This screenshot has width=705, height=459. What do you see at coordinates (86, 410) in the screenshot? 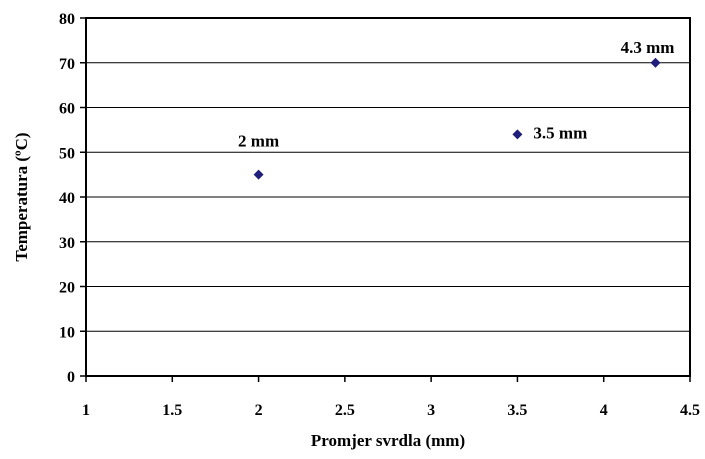
I see `x-tick-label: 1` at bounding box center [86, 410].